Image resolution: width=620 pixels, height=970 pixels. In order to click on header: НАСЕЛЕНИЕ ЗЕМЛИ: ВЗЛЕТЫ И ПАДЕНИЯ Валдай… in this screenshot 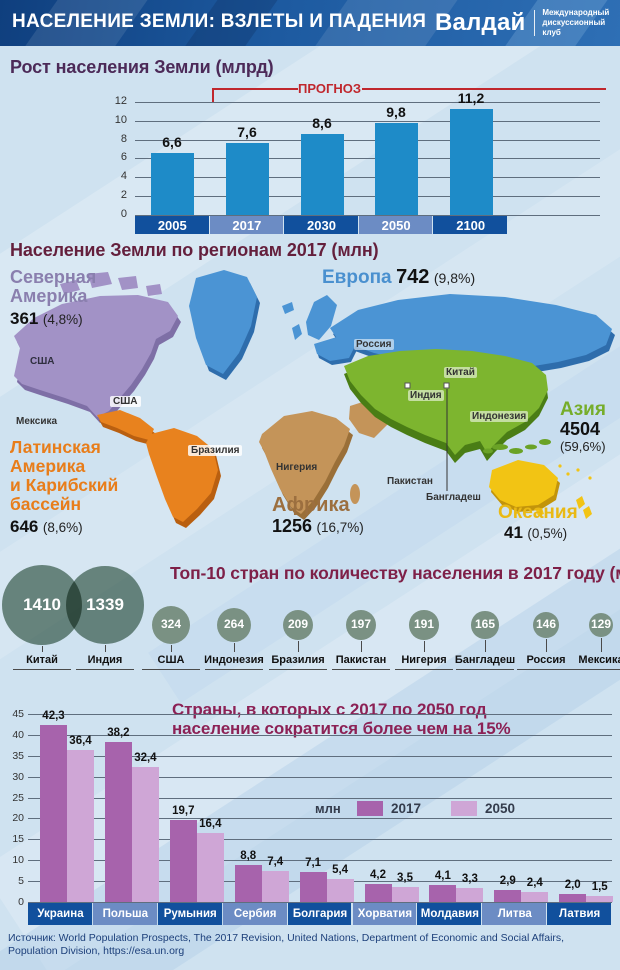, I will do `click(310, 23)`.